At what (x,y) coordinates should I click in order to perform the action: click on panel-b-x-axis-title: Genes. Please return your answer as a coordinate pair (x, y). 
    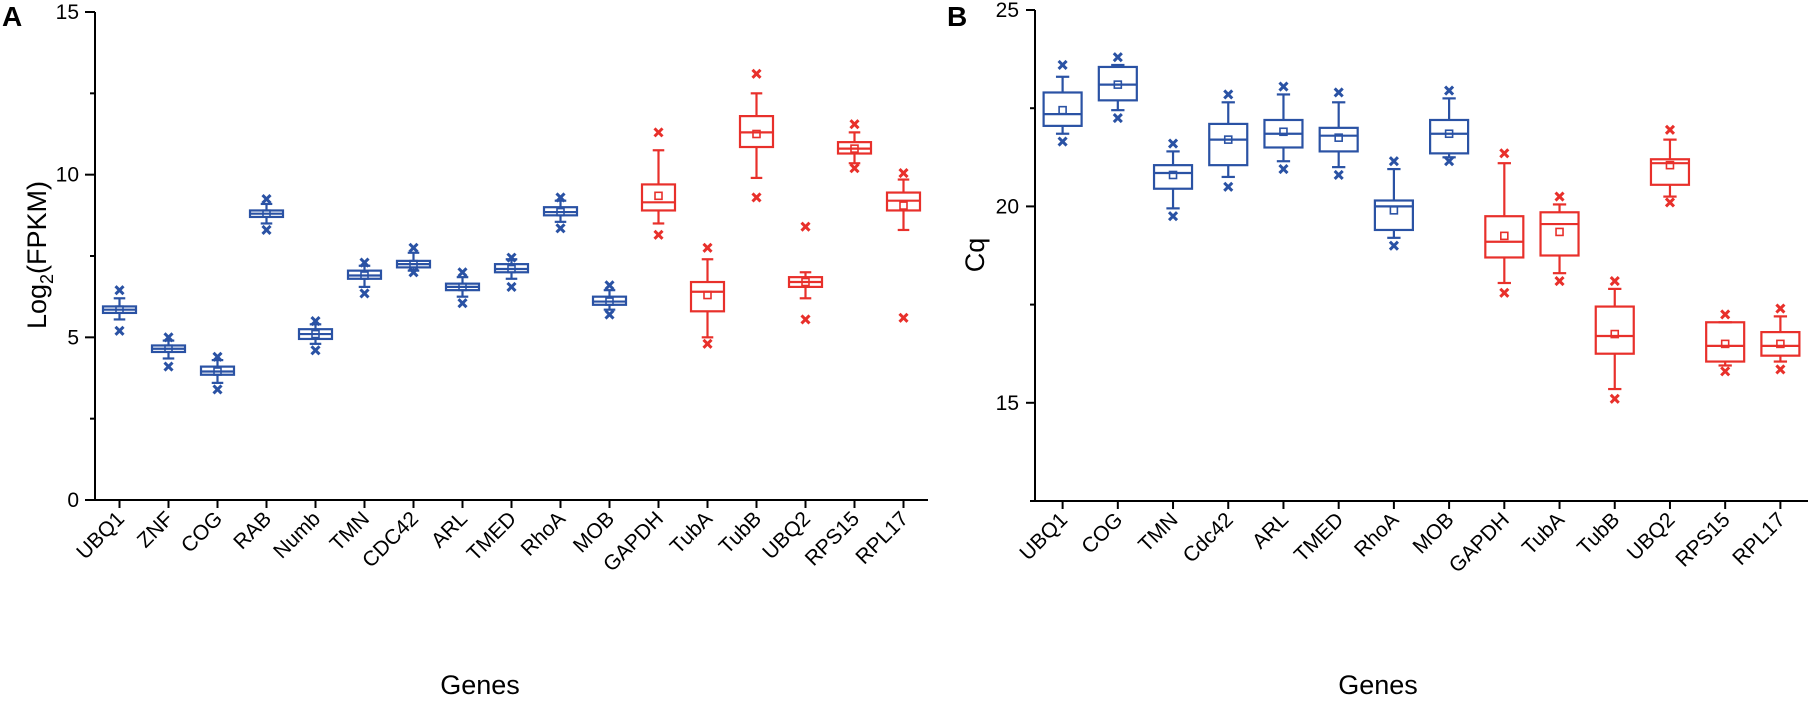
    Looking at the image, I should click on (1378, 685).